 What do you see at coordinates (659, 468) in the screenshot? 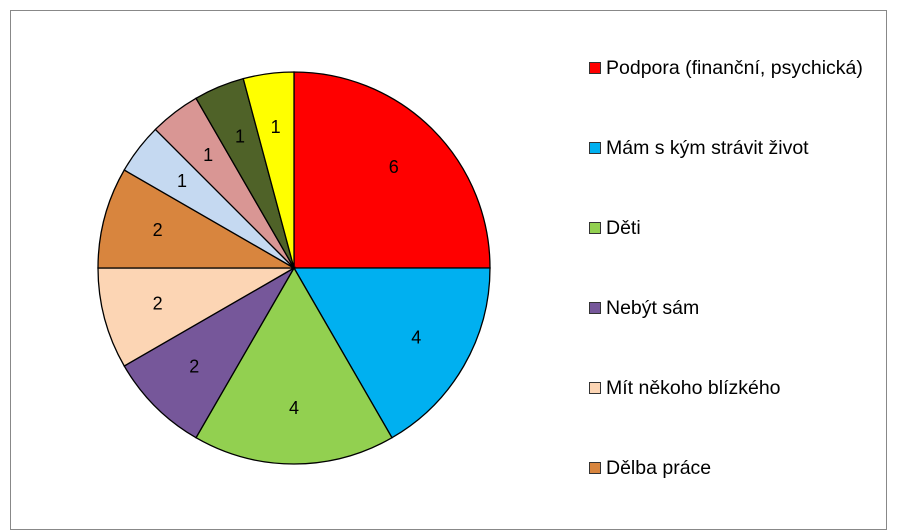
I see `legend-label: Dělba práce` at bounding box center [659, 468].